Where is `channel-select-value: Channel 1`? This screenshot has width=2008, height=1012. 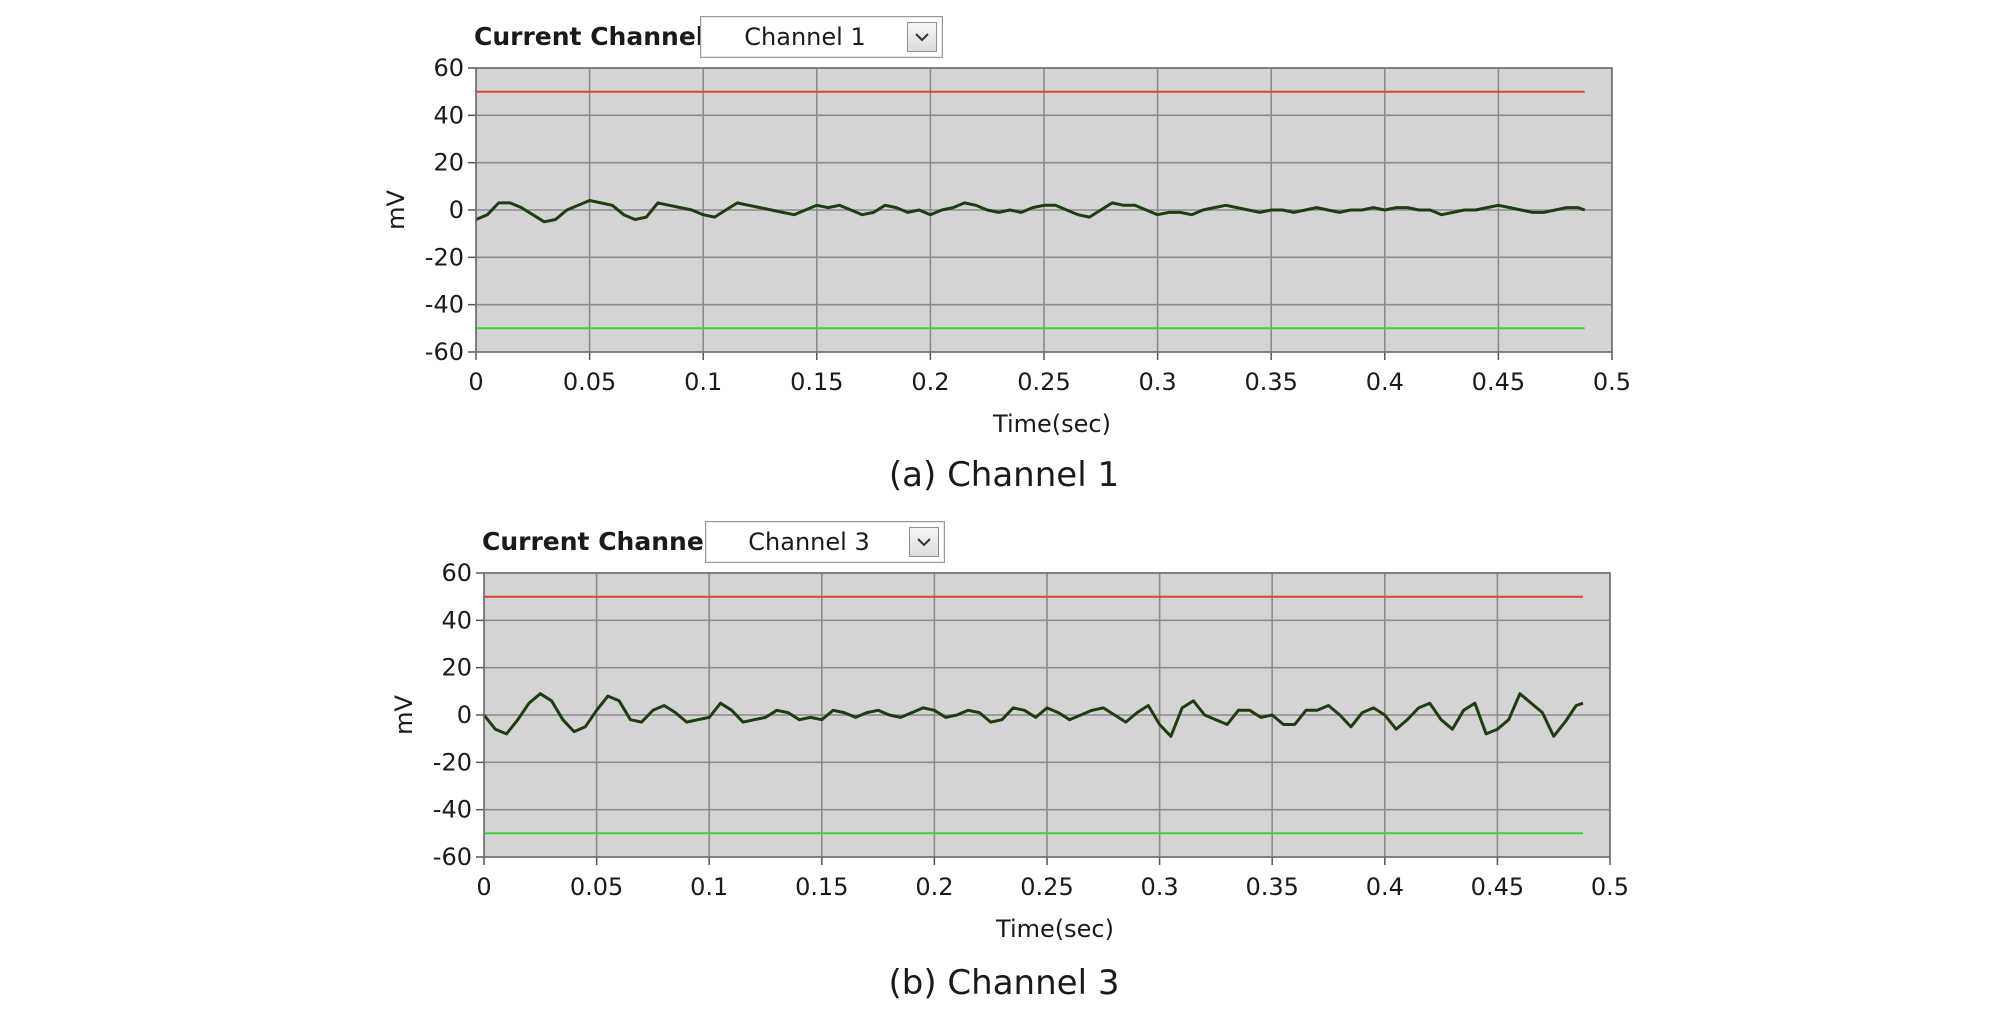
channel-select-value: Channel 1 is located at coordinates (805, 37).